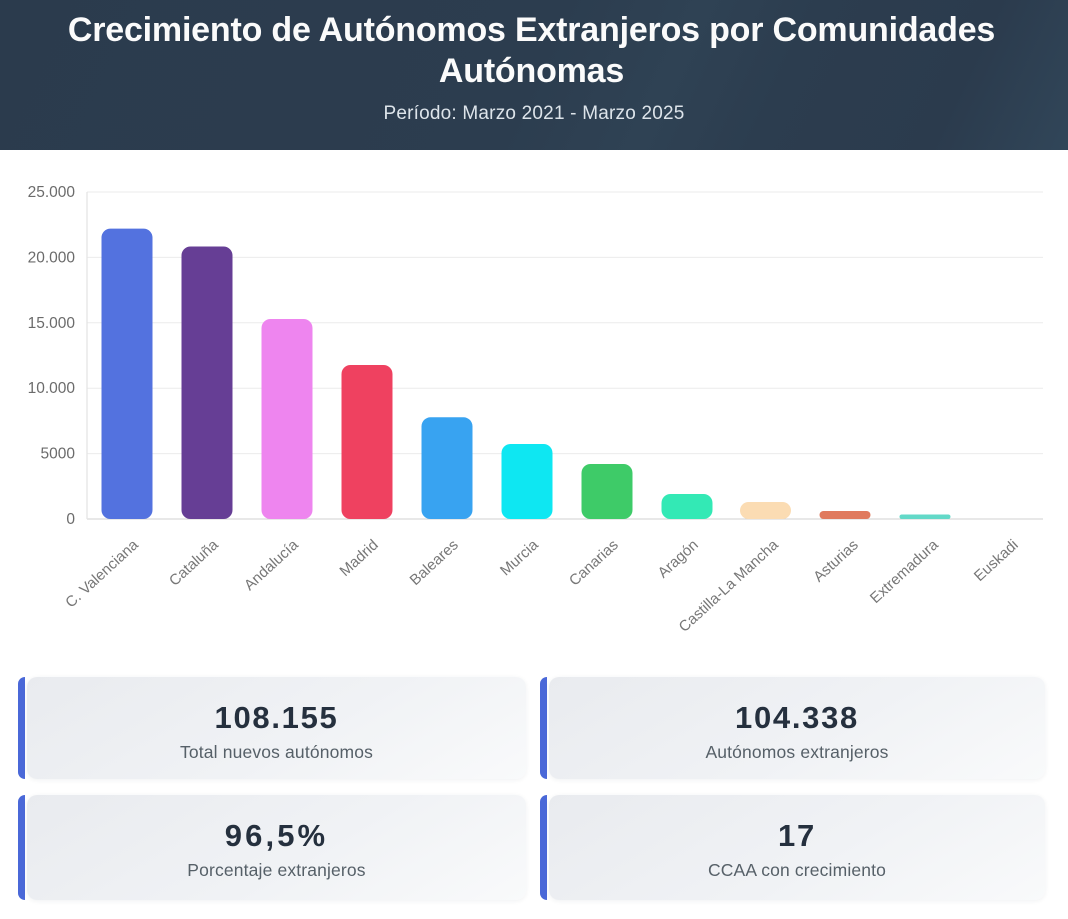 The height and width of the screenshot is (919, 1068). What do you see at coordinates (102, 573) in the screenshot?
I see `svg-text: C. Valenciana` at bounding box center [102, 573].